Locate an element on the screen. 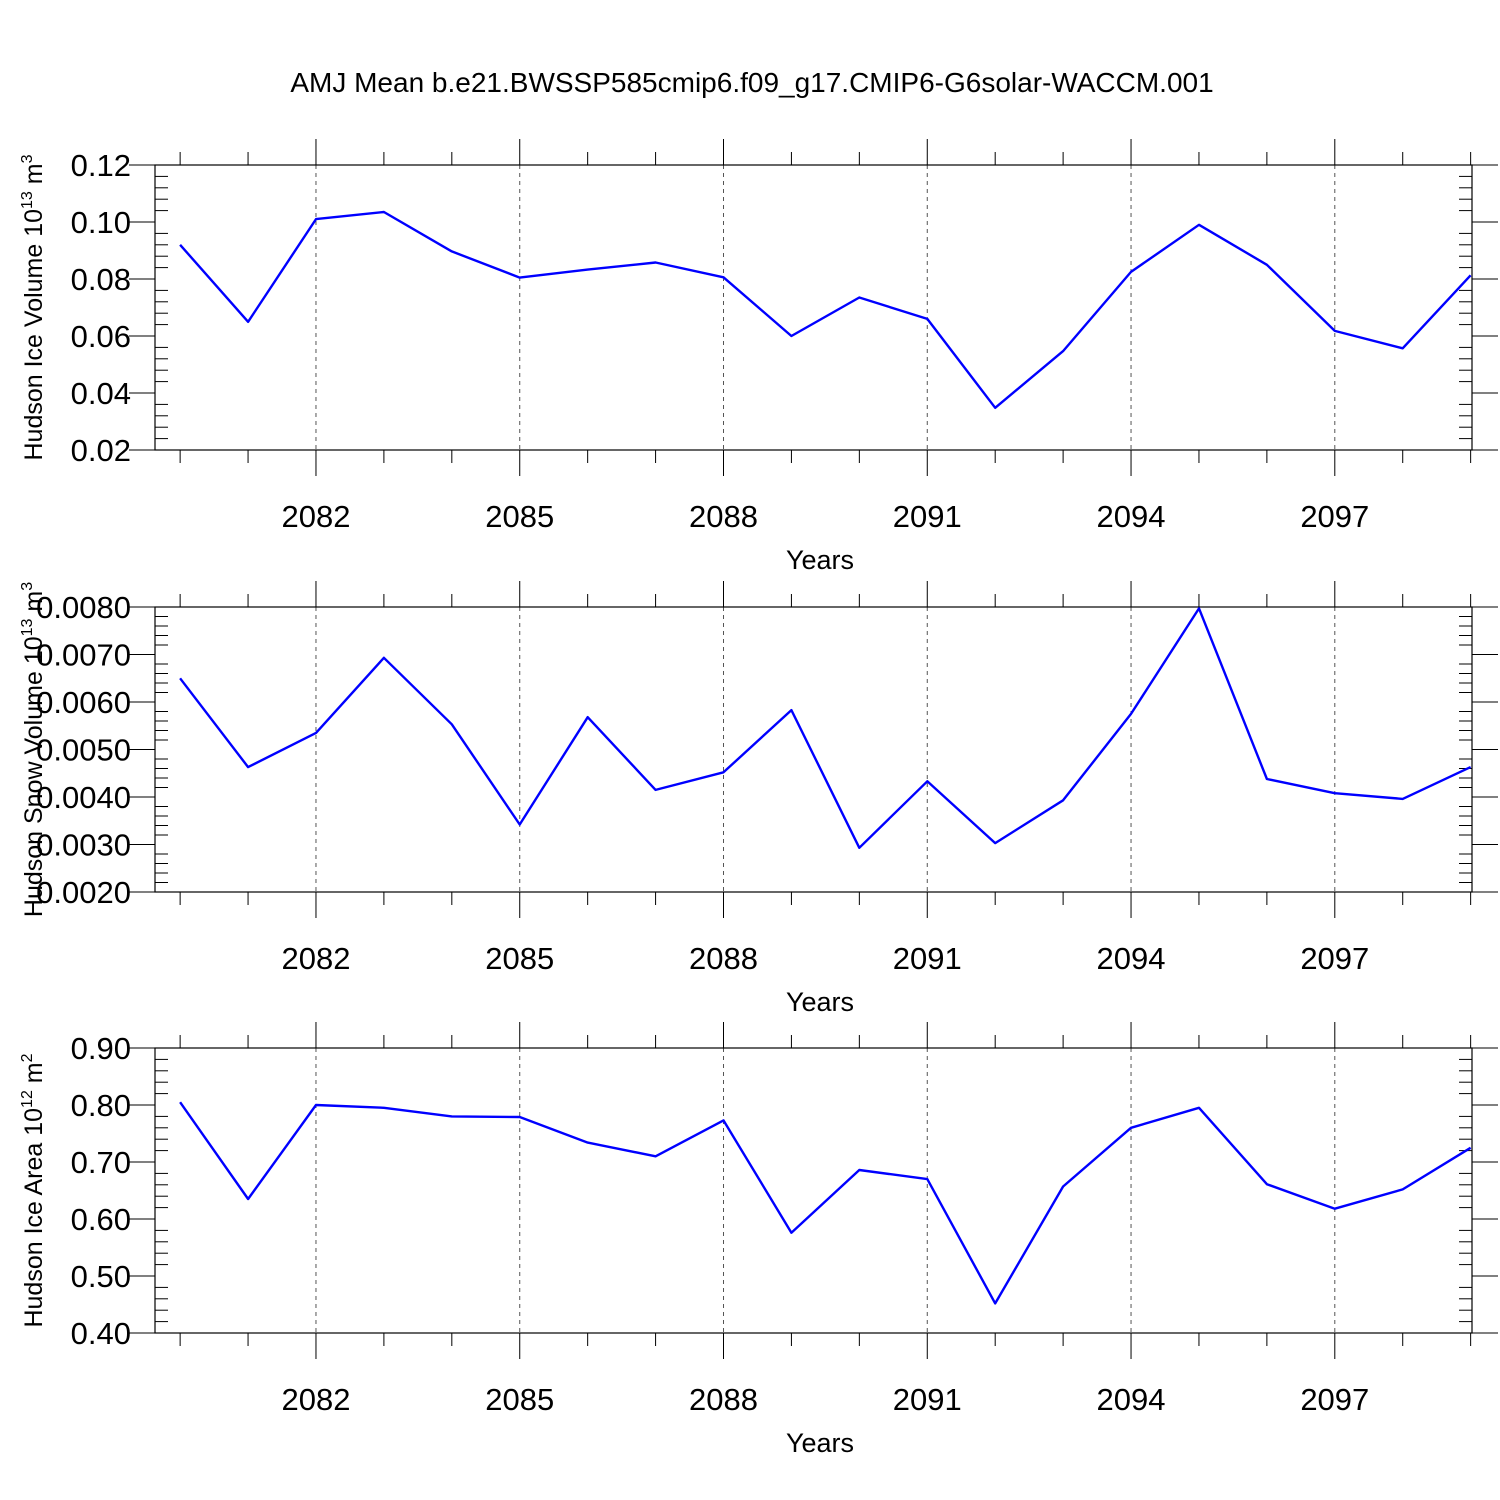 The image size is (1500, 1500). y-tick-label: 0.0030 is located at coordinates (83, 845).